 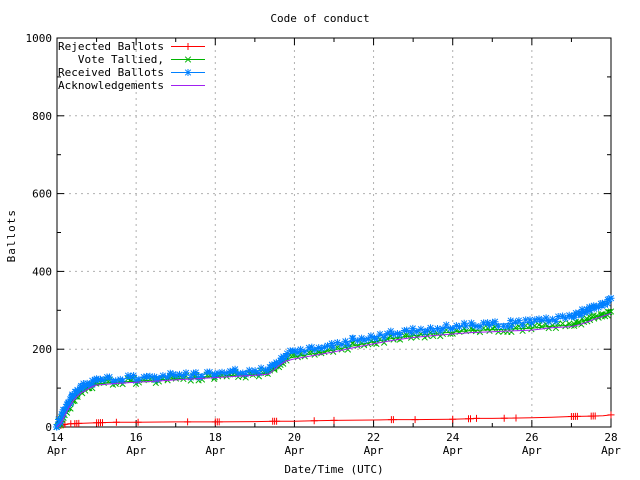 I want to click on legend-marker-star-icon, so click(x=188, y=72).